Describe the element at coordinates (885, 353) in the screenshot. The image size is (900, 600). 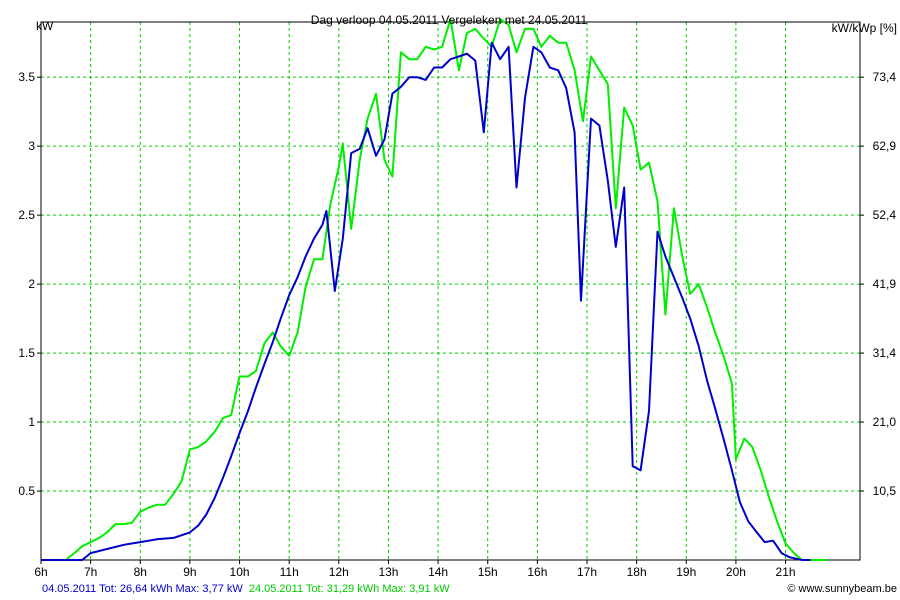
I see `y-right-tick-label: 31,4` at that location.